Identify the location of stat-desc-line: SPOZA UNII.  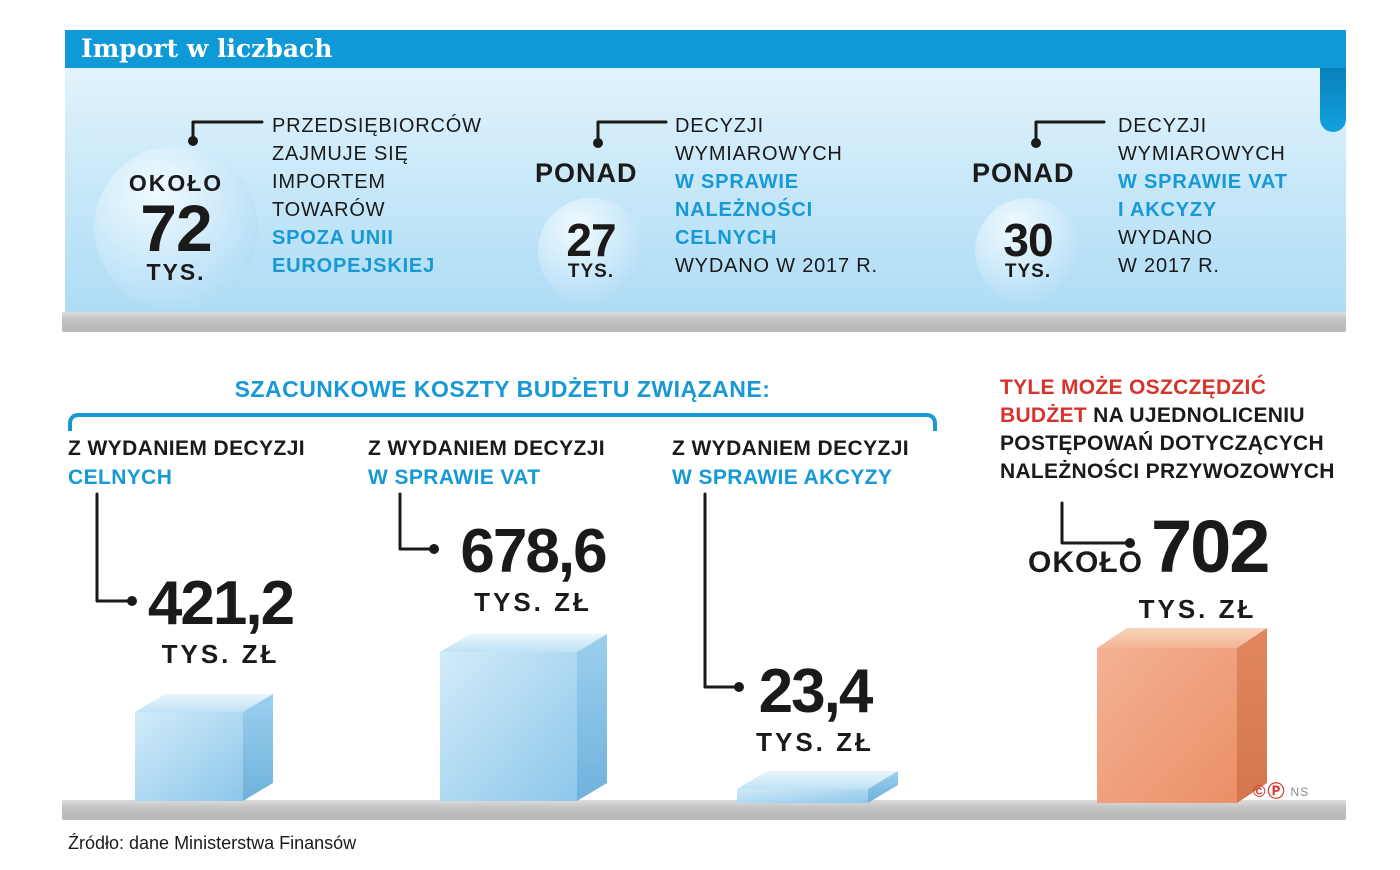
(333, 238).